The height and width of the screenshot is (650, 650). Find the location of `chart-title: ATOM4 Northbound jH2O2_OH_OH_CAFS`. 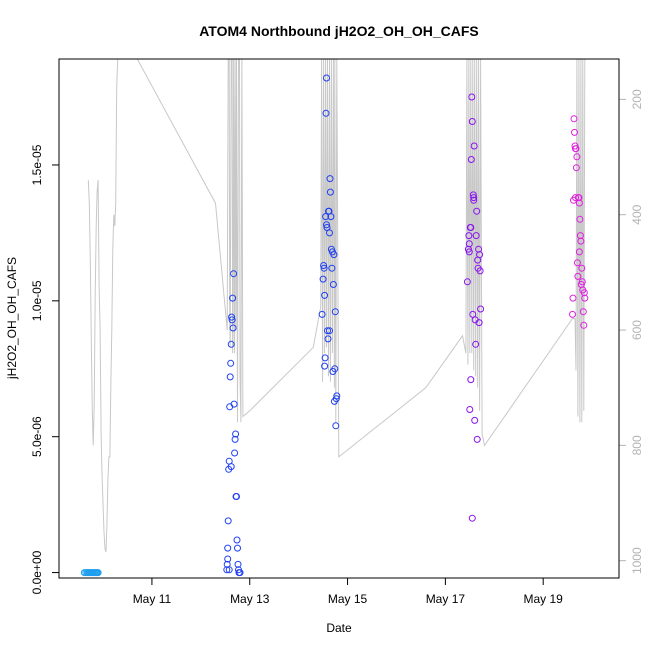

chart-title: ATOM4 Northbound jH2O2_OH_OH_CAFS is located at coordinates (339, 31).